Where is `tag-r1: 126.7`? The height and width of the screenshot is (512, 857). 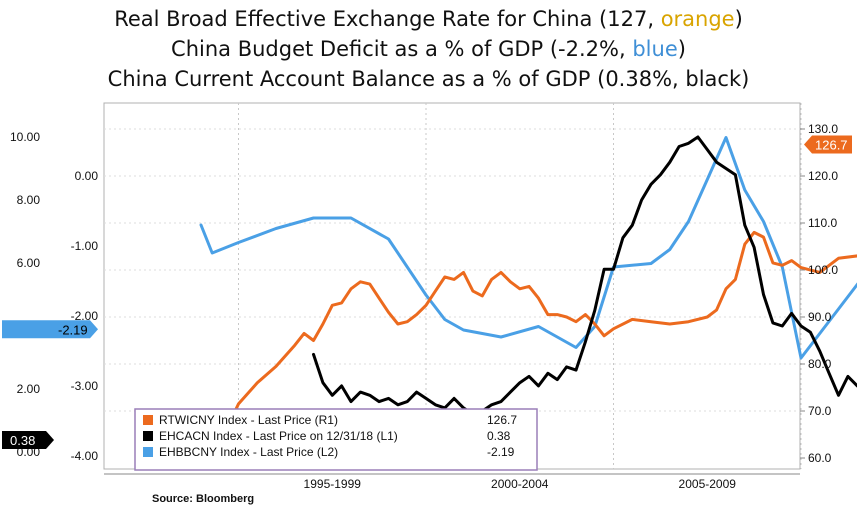
tag-r1: 126.7 is located at coordinates (828, 144).